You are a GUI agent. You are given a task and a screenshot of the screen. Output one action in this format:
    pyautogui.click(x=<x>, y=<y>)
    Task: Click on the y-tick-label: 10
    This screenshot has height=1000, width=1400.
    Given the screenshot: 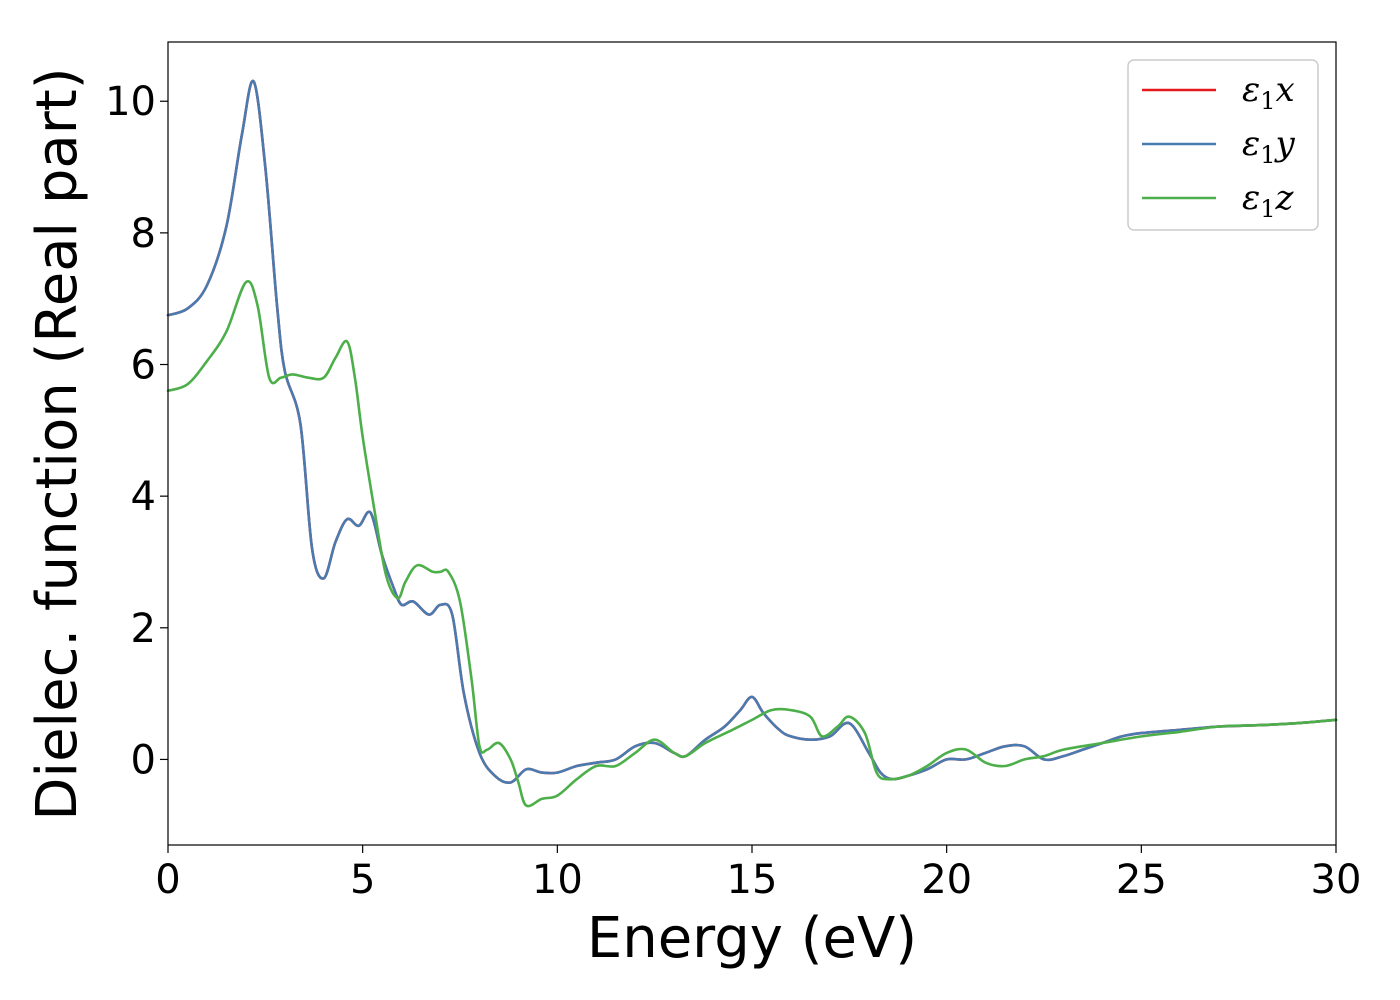 What is the action you would take?
    pyautogui.click(x=130, y=102)
    